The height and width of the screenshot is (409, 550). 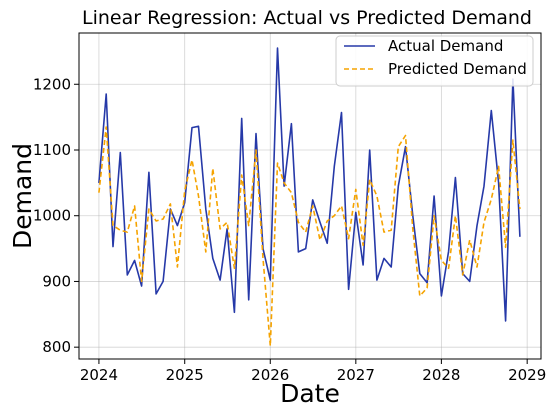 I want to click on x-tick-label: 2026, so click(x=270, y=375).